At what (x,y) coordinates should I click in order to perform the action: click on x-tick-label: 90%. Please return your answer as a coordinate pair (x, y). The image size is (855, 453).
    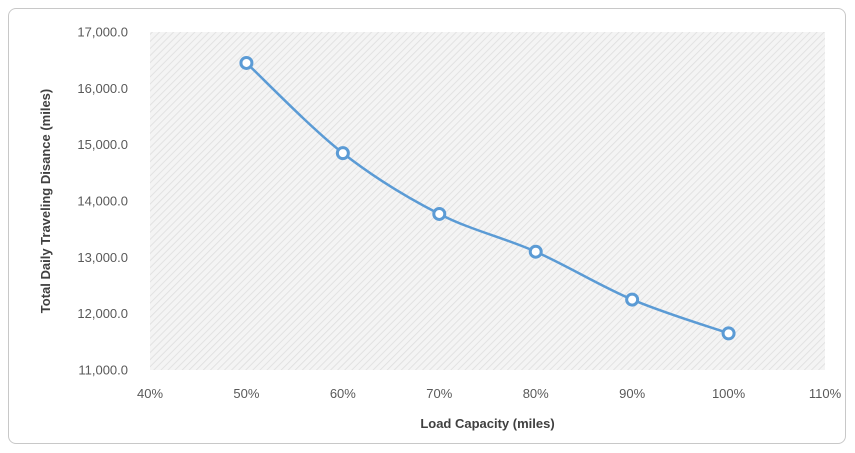
    Looking at the image, I should click on (632, 393).